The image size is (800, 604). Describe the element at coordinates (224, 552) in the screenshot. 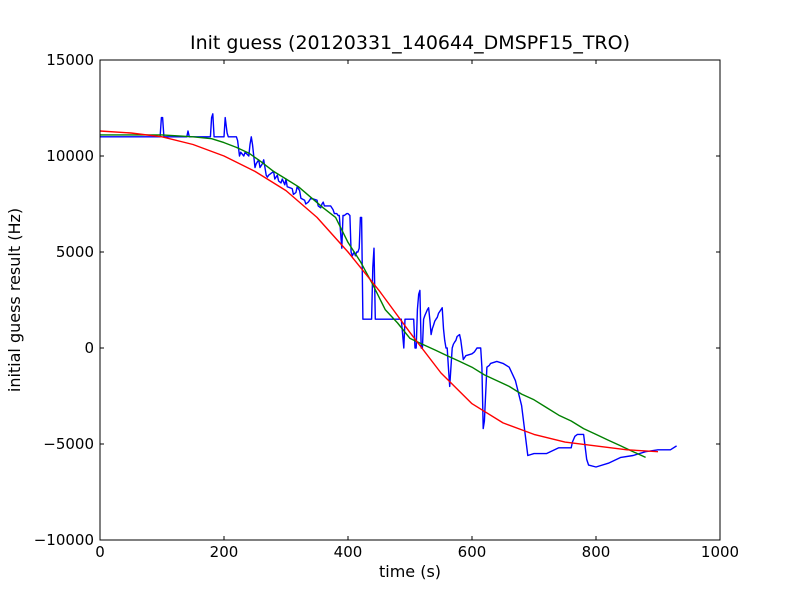

I see `x-tick-label: 200` at that location.